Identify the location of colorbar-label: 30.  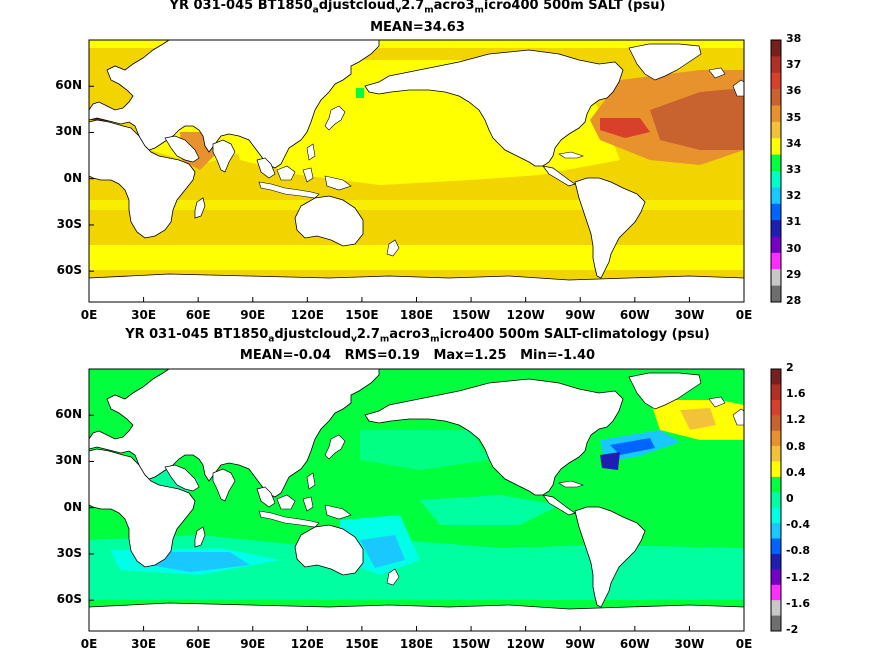
(794, 248).